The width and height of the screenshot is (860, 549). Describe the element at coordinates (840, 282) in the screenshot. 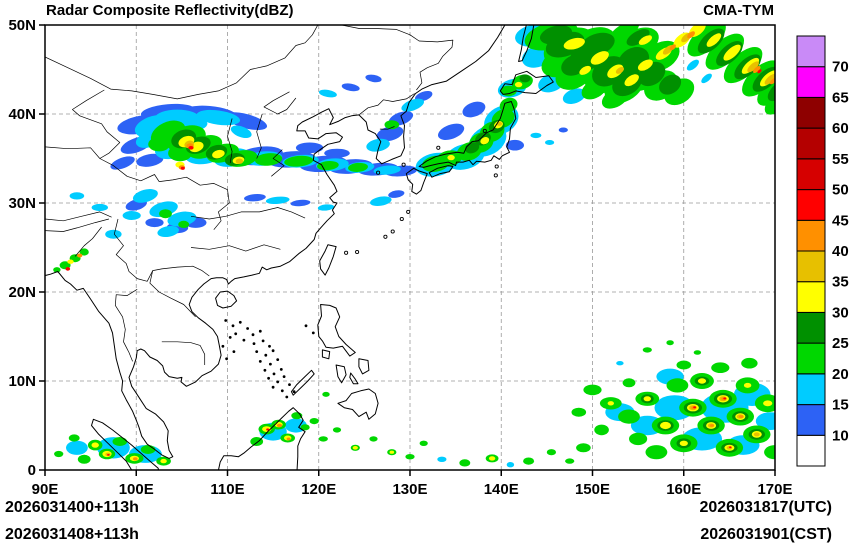

I see `colorbar-label: 35` at that location.